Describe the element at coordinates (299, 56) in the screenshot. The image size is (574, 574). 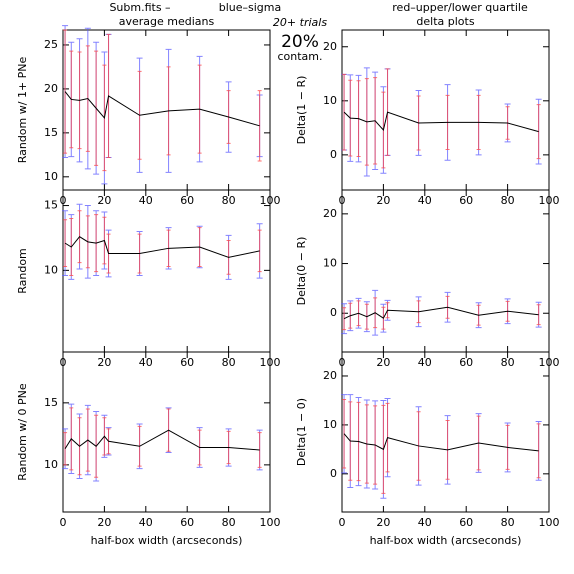
I see `contam-label: contam.` at that location.